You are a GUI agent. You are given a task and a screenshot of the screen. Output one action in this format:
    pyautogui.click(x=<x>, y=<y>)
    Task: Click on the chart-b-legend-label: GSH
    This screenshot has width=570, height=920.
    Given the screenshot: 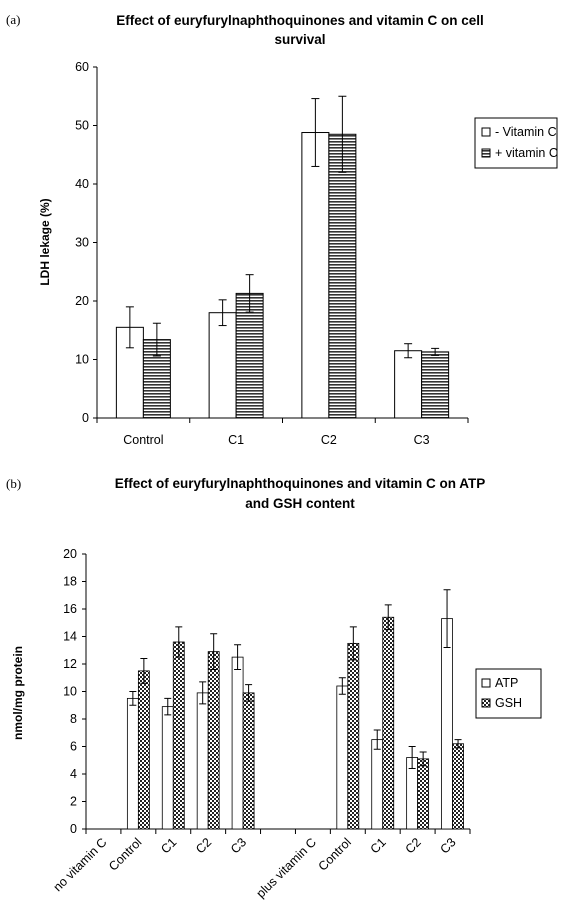 What is the action you would take?
    pyautogui.click(x=508, y=703)
    